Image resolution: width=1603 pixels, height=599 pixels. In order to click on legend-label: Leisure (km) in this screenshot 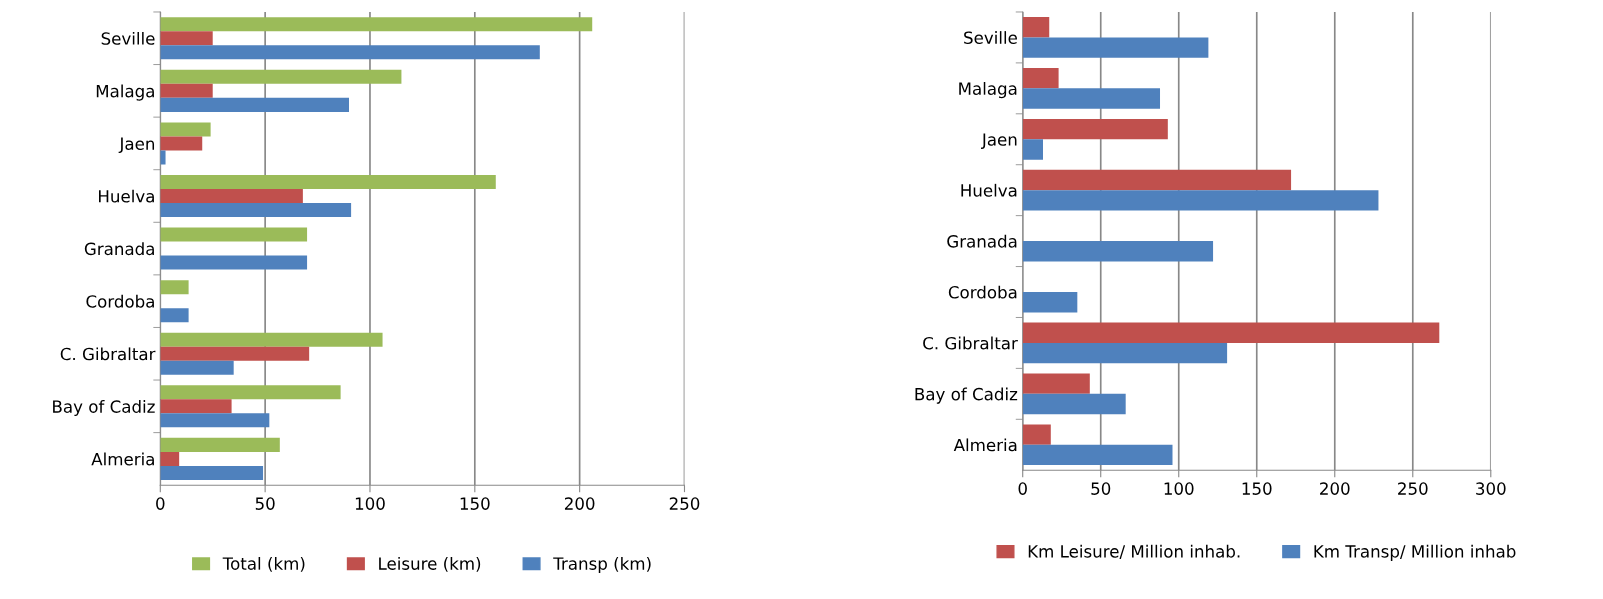, I will do `click(430, 564)`.